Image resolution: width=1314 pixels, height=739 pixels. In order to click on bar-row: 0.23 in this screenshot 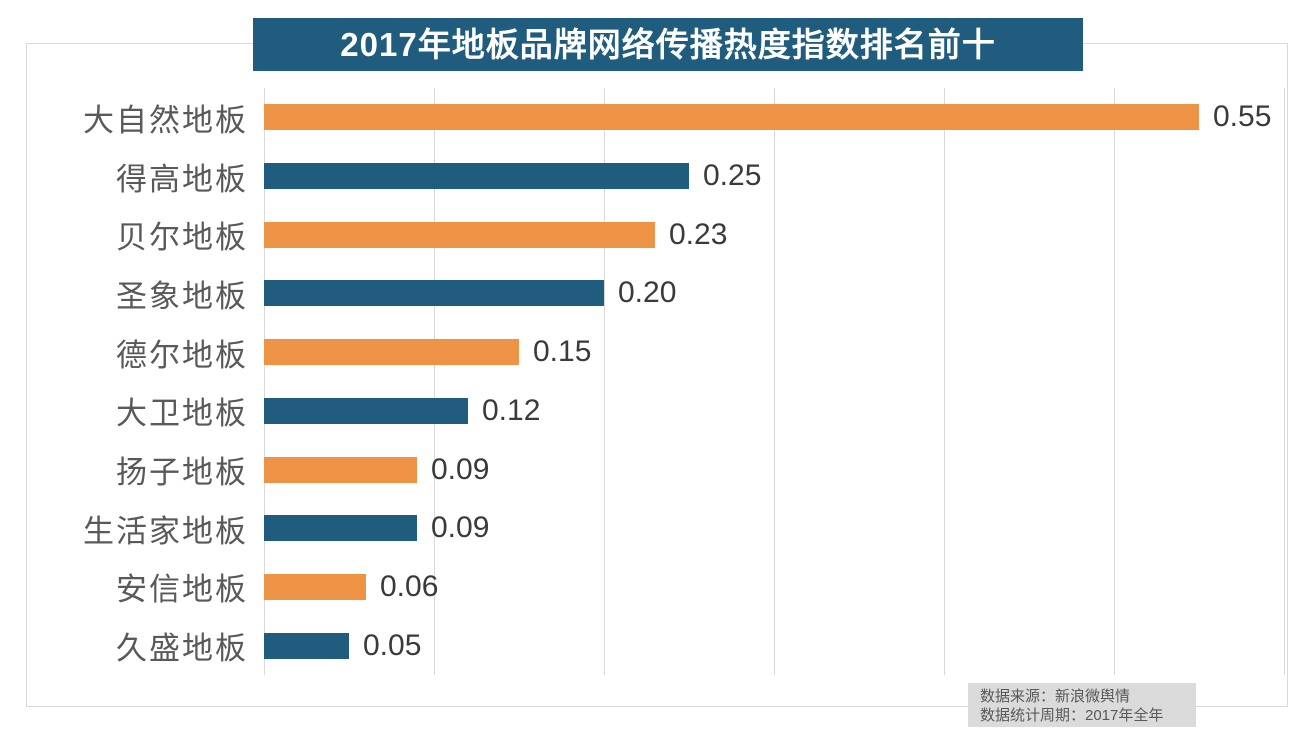, I will do `click(774, 234)`.